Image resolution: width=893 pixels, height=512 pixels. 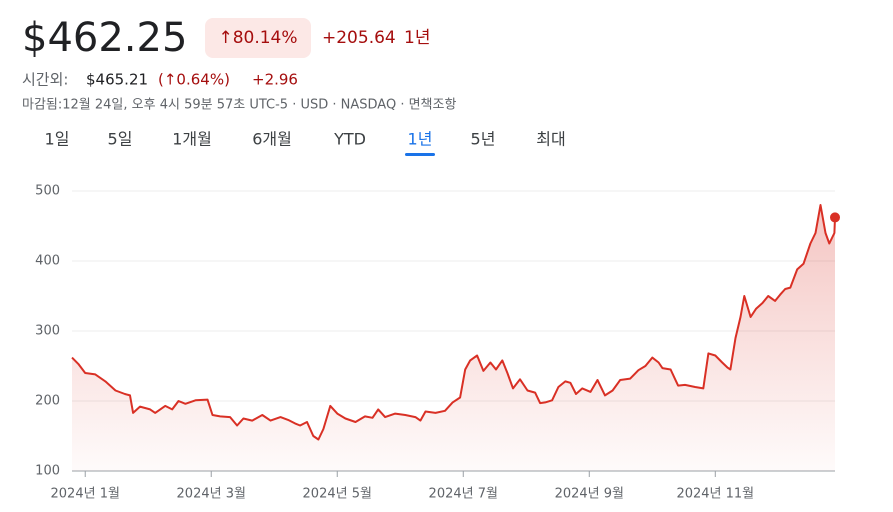 I want to click on change-pct: ↑80.14%, so click(x=257, y=38).